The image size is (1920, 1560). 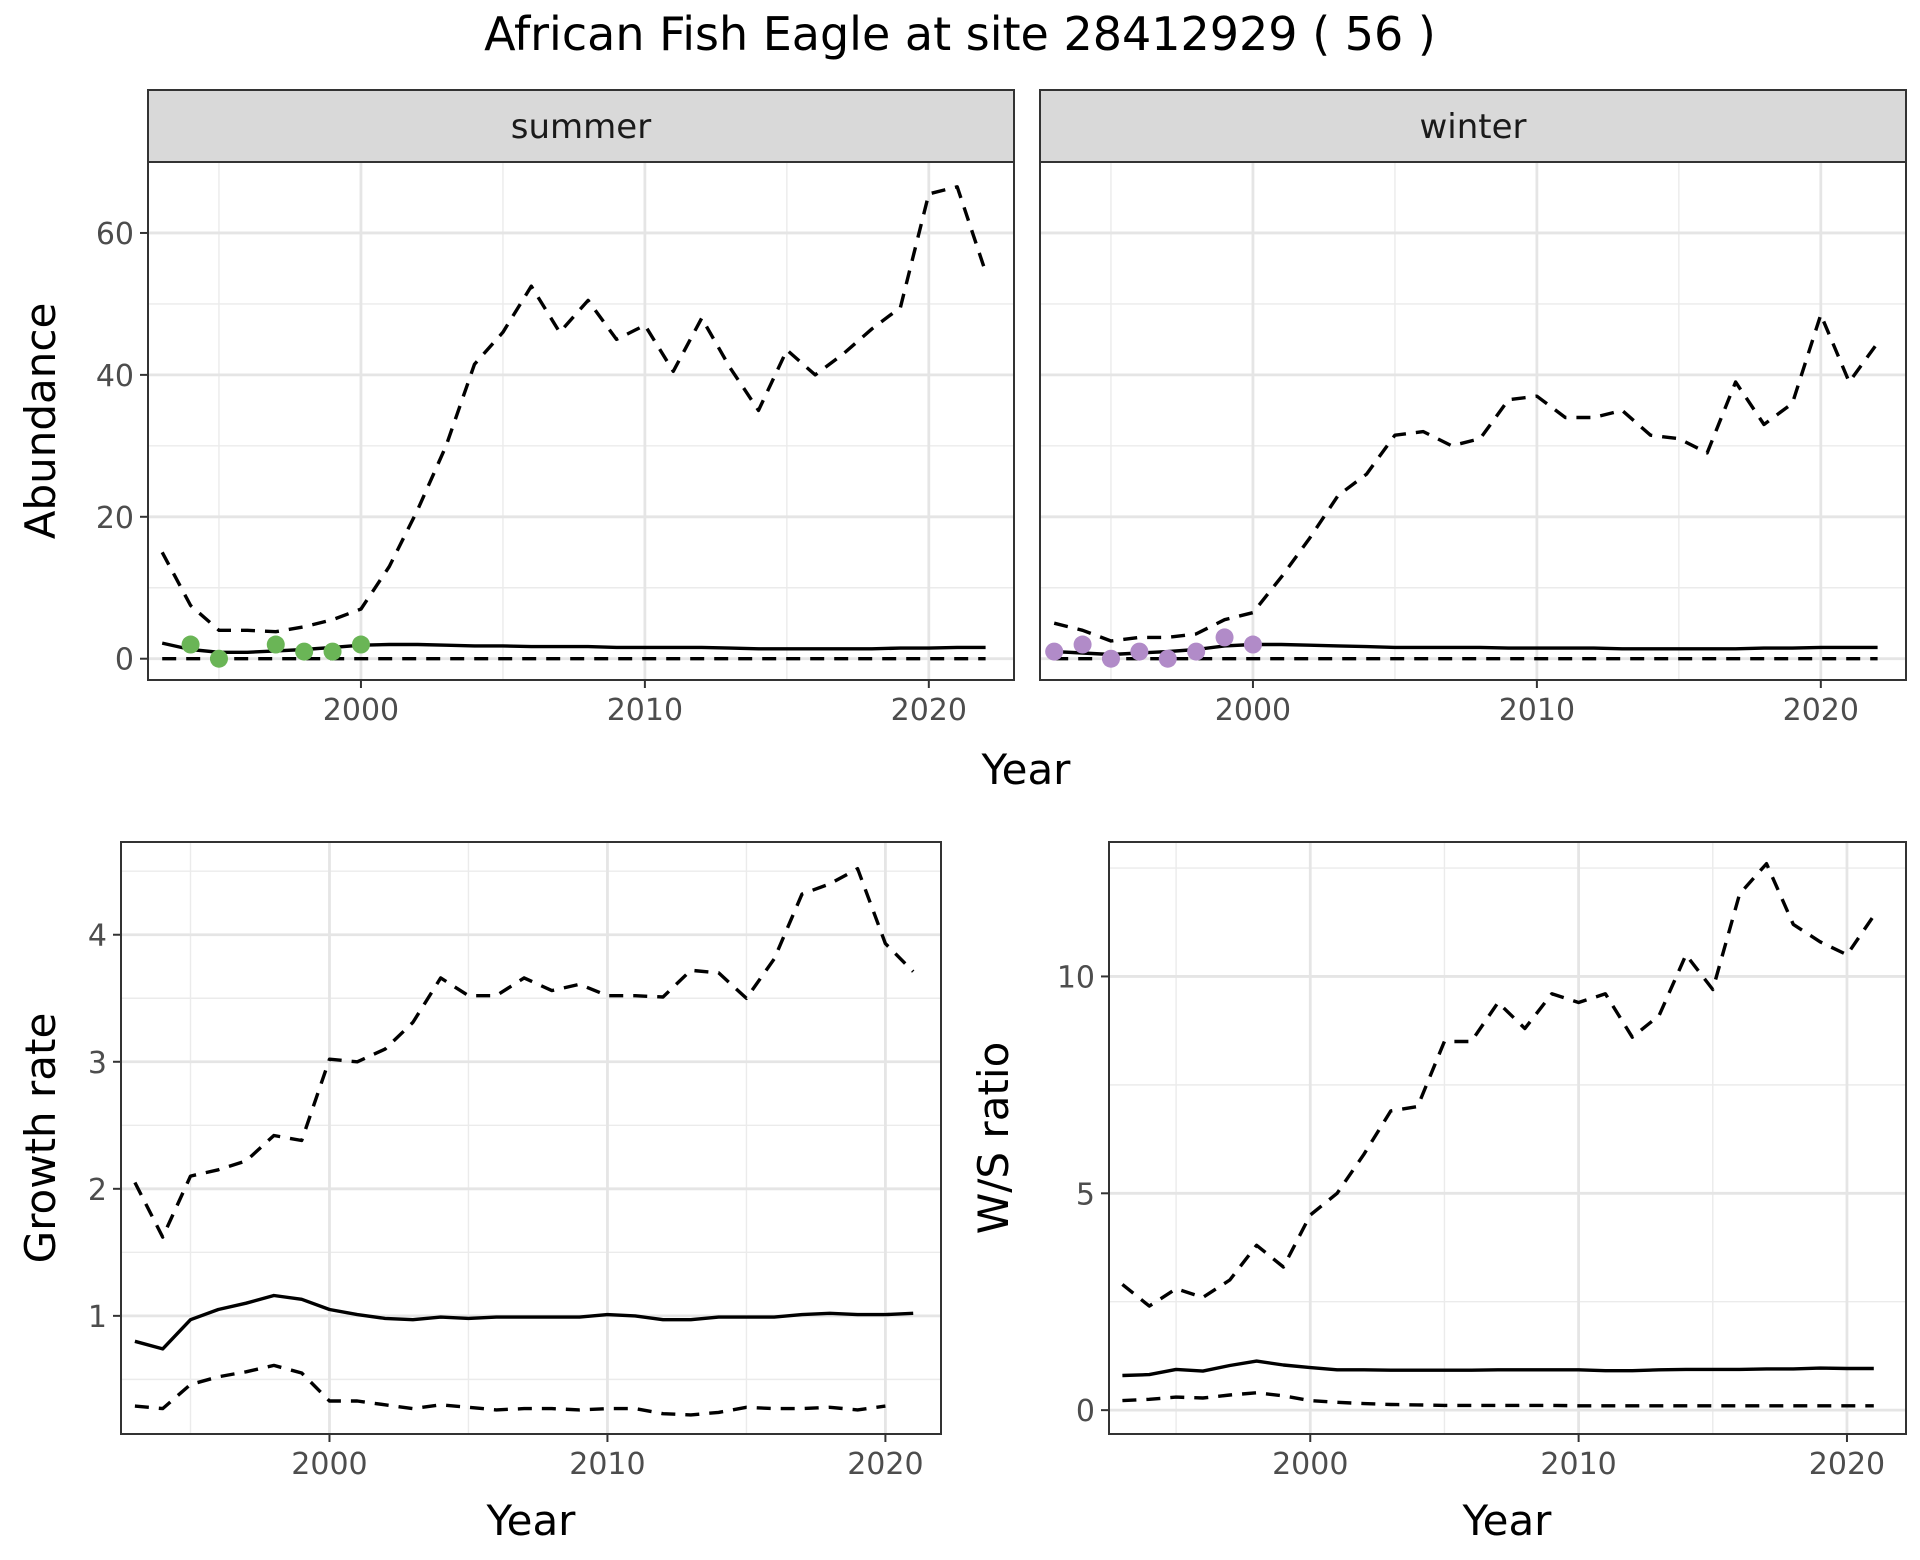 I want to click on growth-y-tick-label: 1, so click(x=97, y=1317).